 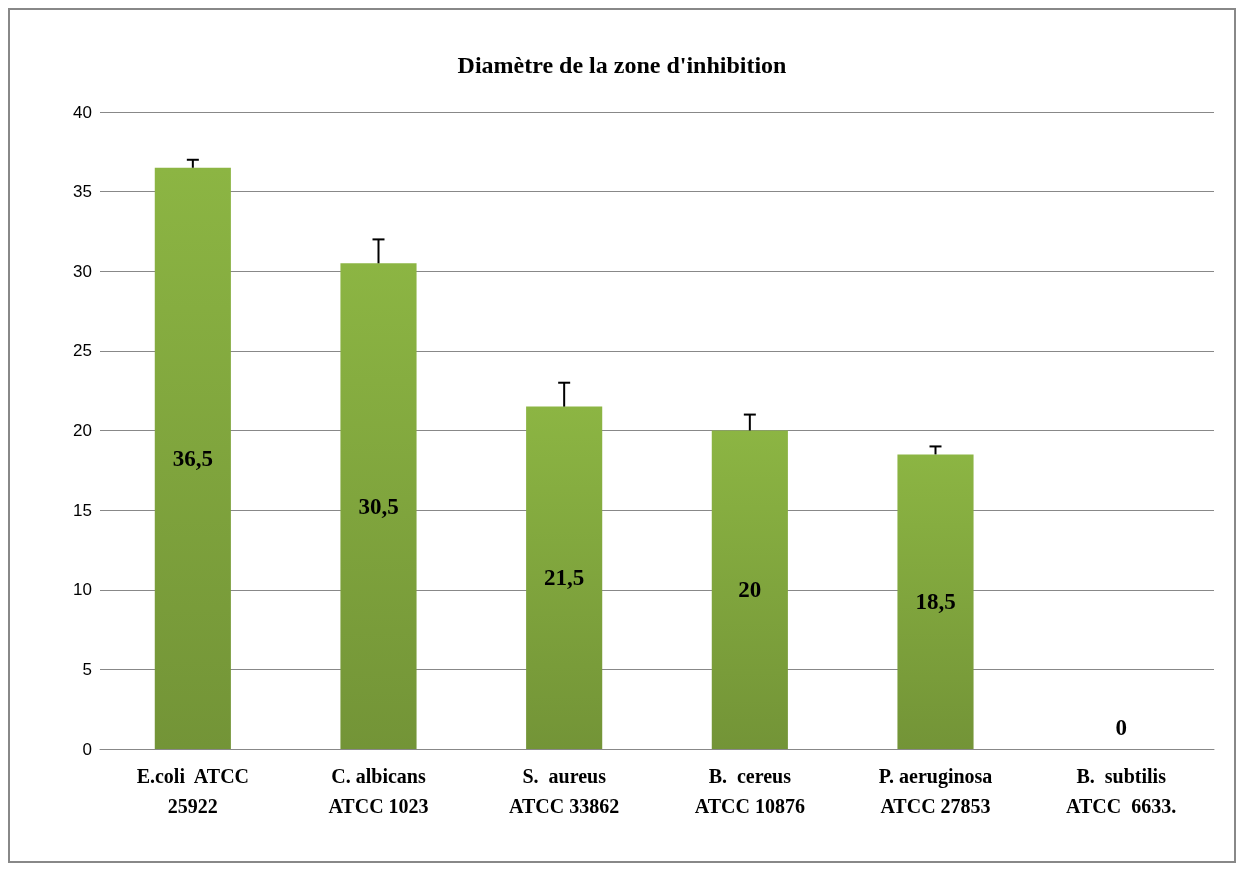 What do you see at coordinates (378, 791) in the screenshot?
I see `x-tick-label: C. albicans ATCC 1023` at bounding box center [378, 791].